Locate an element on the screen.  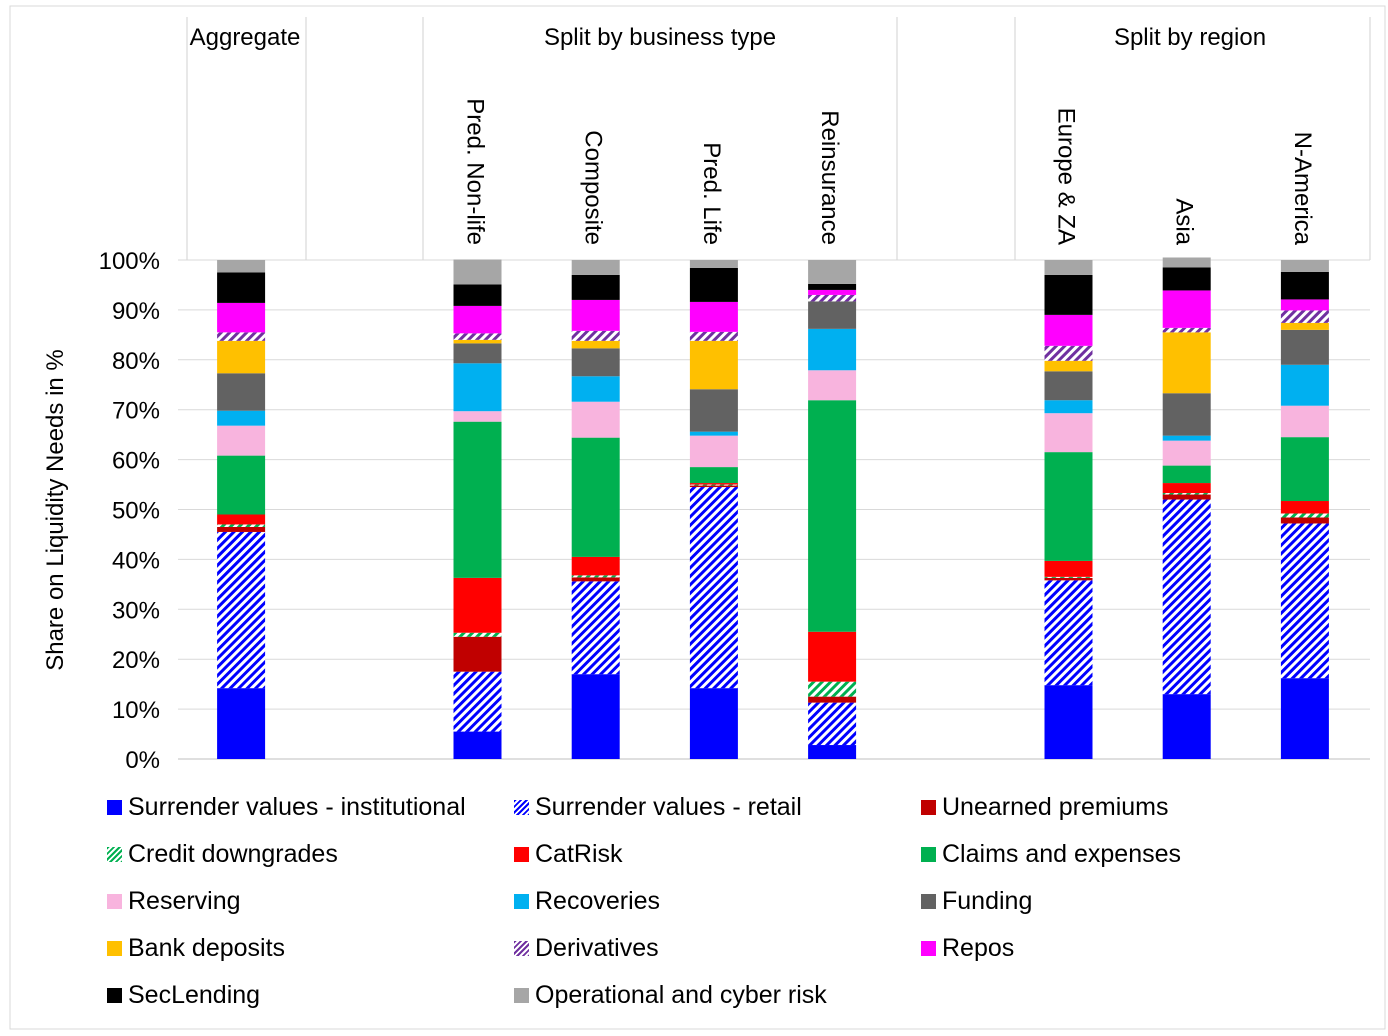
legend-item: Surrender values - institutional is located at coordinates (286, 807).